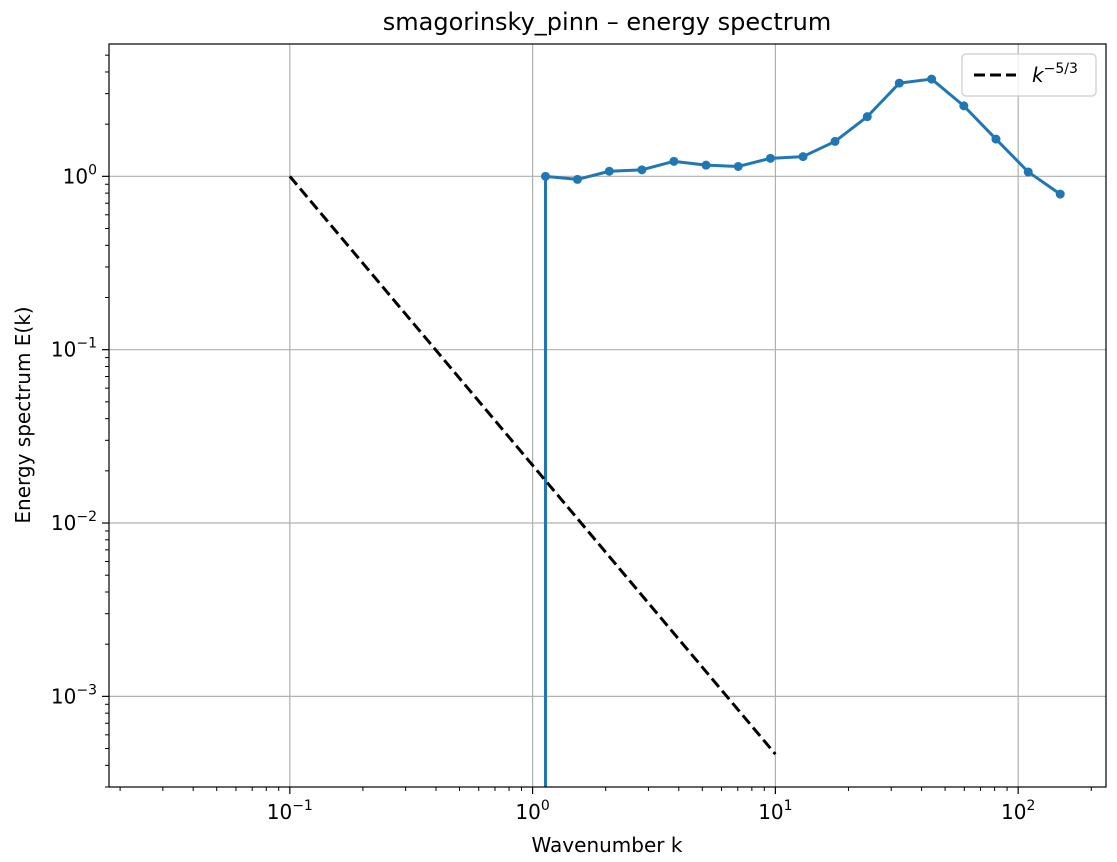  What do you see at coordinates (607, 845) in the screenshot?
I see `x-axis-label: Wavenumber k` at bounding box center [607, 845].